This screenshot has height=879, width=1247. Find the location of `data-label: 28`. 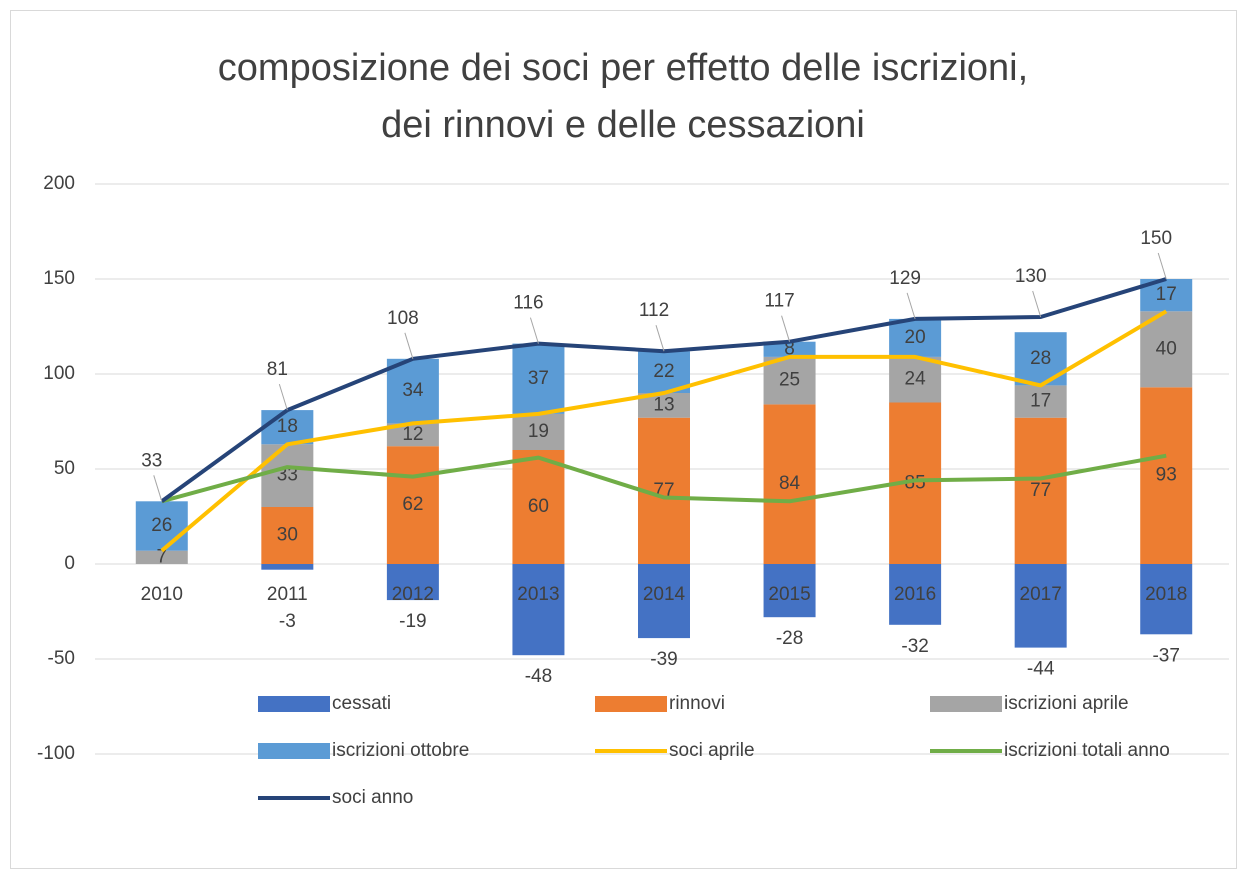

data-label: 28 is located at coordinates (1040, 358).